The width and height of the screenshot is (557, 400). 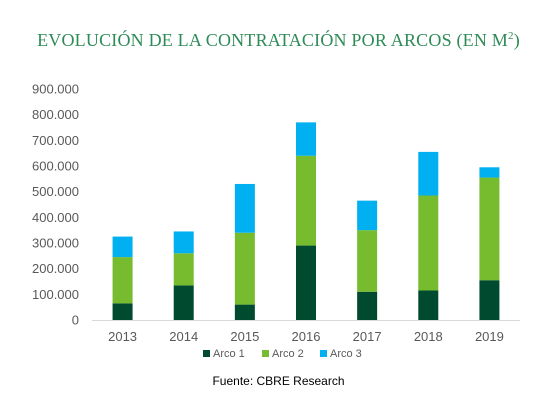 I want to click on x-tick-label: 2017, so click(x=367, y=336).